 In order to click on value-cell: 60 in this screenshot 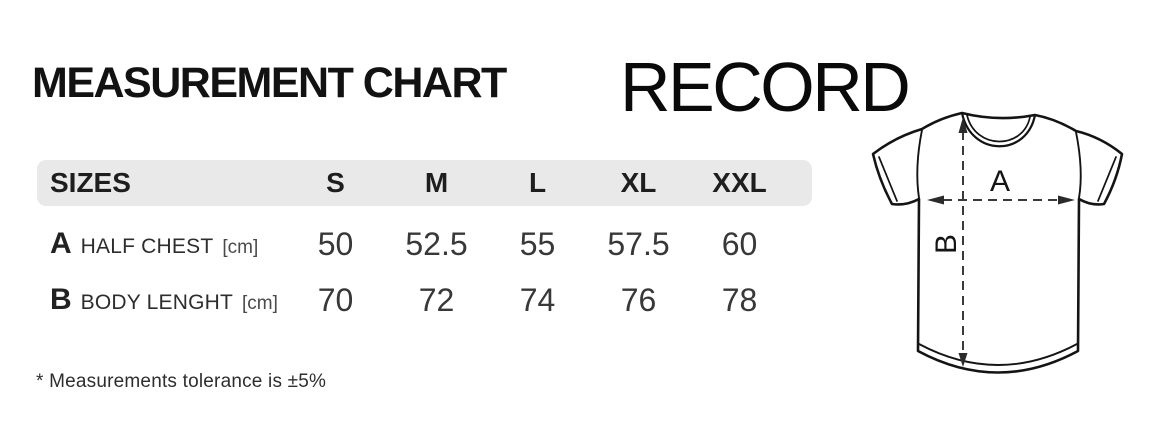, I will do `click(739, 243)`.